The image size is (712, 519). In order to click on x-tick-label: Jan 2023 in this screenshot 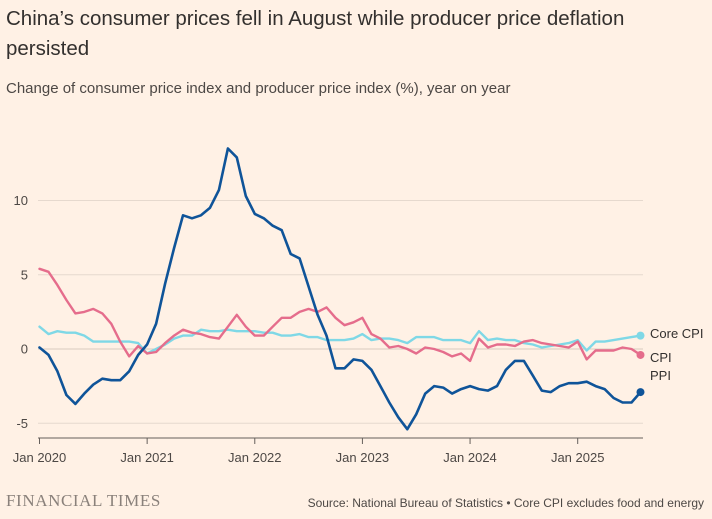, I will do `click(363, 457)`.